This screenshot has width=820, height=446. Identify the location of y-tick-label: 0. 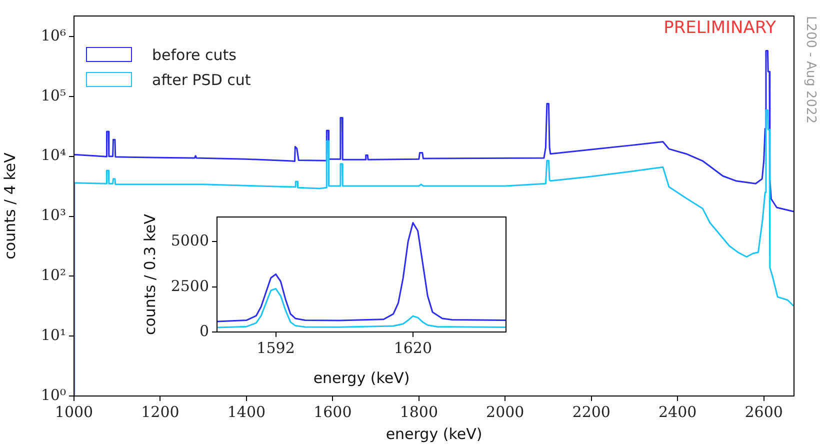
(204, 331).